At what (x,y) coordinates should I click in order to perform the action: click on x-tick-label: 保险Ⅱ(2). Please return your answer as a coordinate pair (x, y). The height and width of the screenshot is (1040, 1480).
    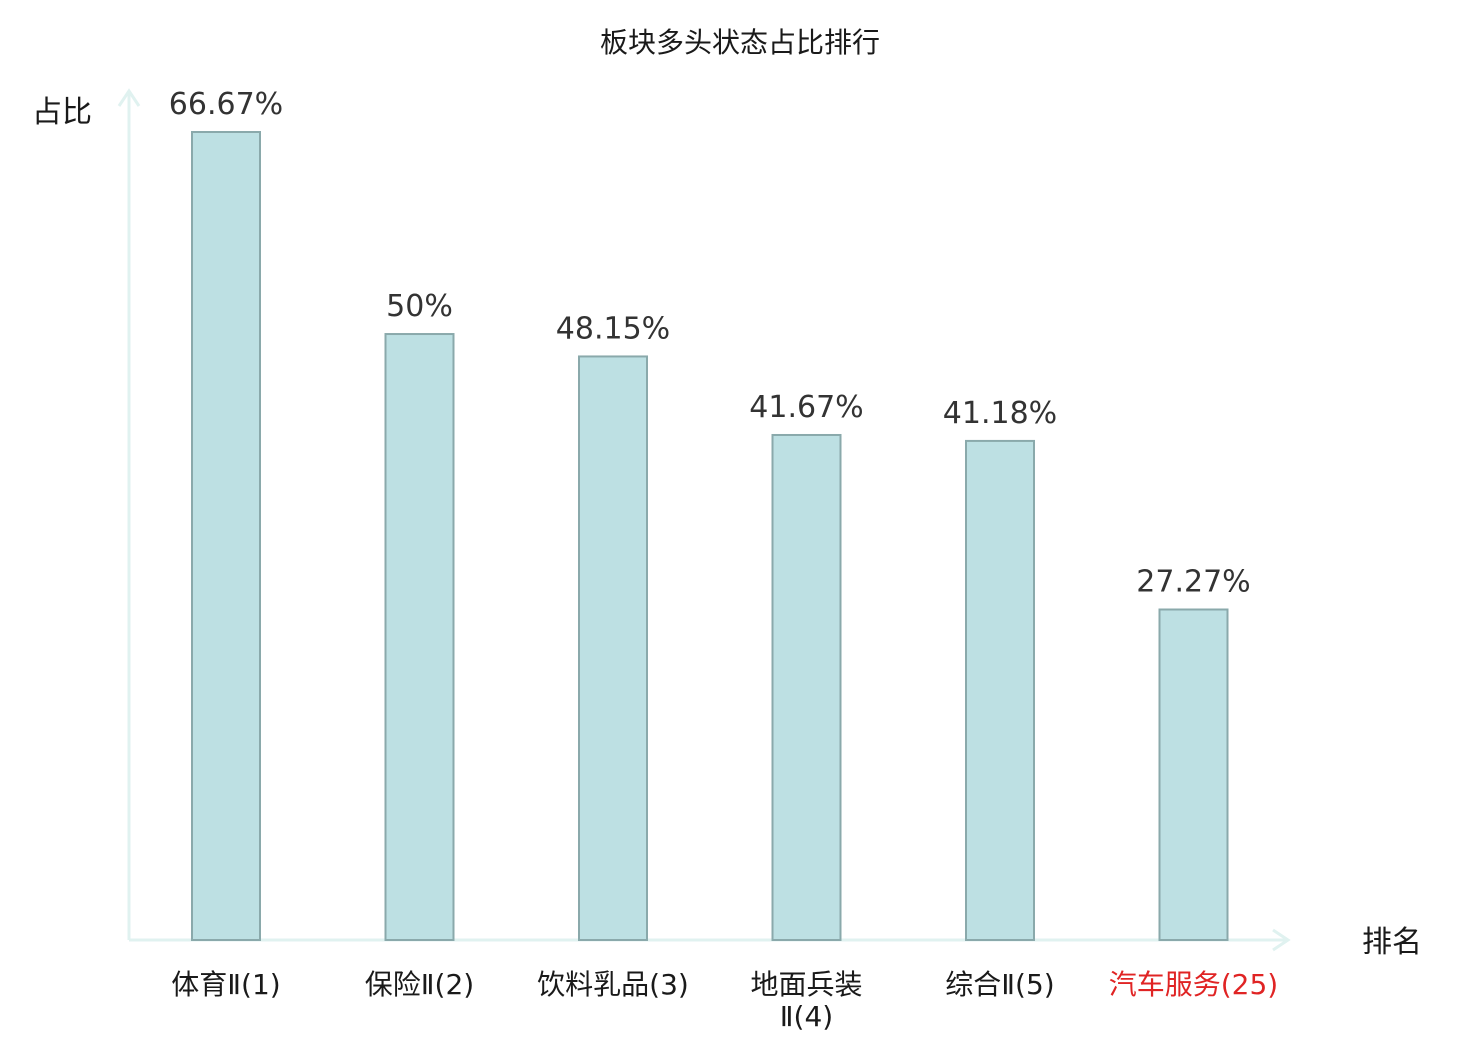
    Looking at the image, I should click on (419, 984).